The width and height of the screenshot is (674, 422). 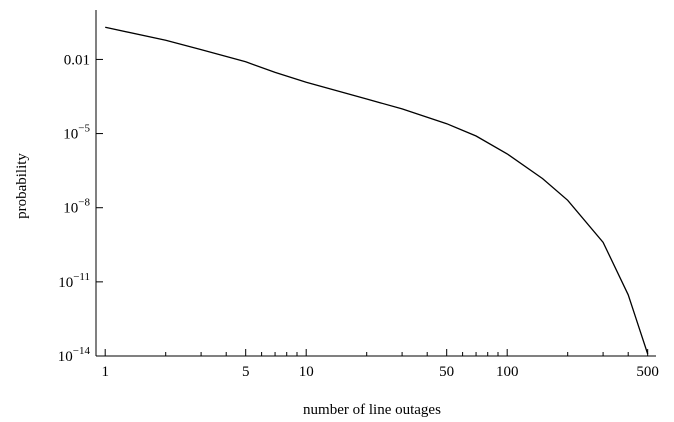 What do you see at coordinates (82, 351) in the screenshot?
I see `y-tick-exponent: −14` at bounding box center [82, 351].